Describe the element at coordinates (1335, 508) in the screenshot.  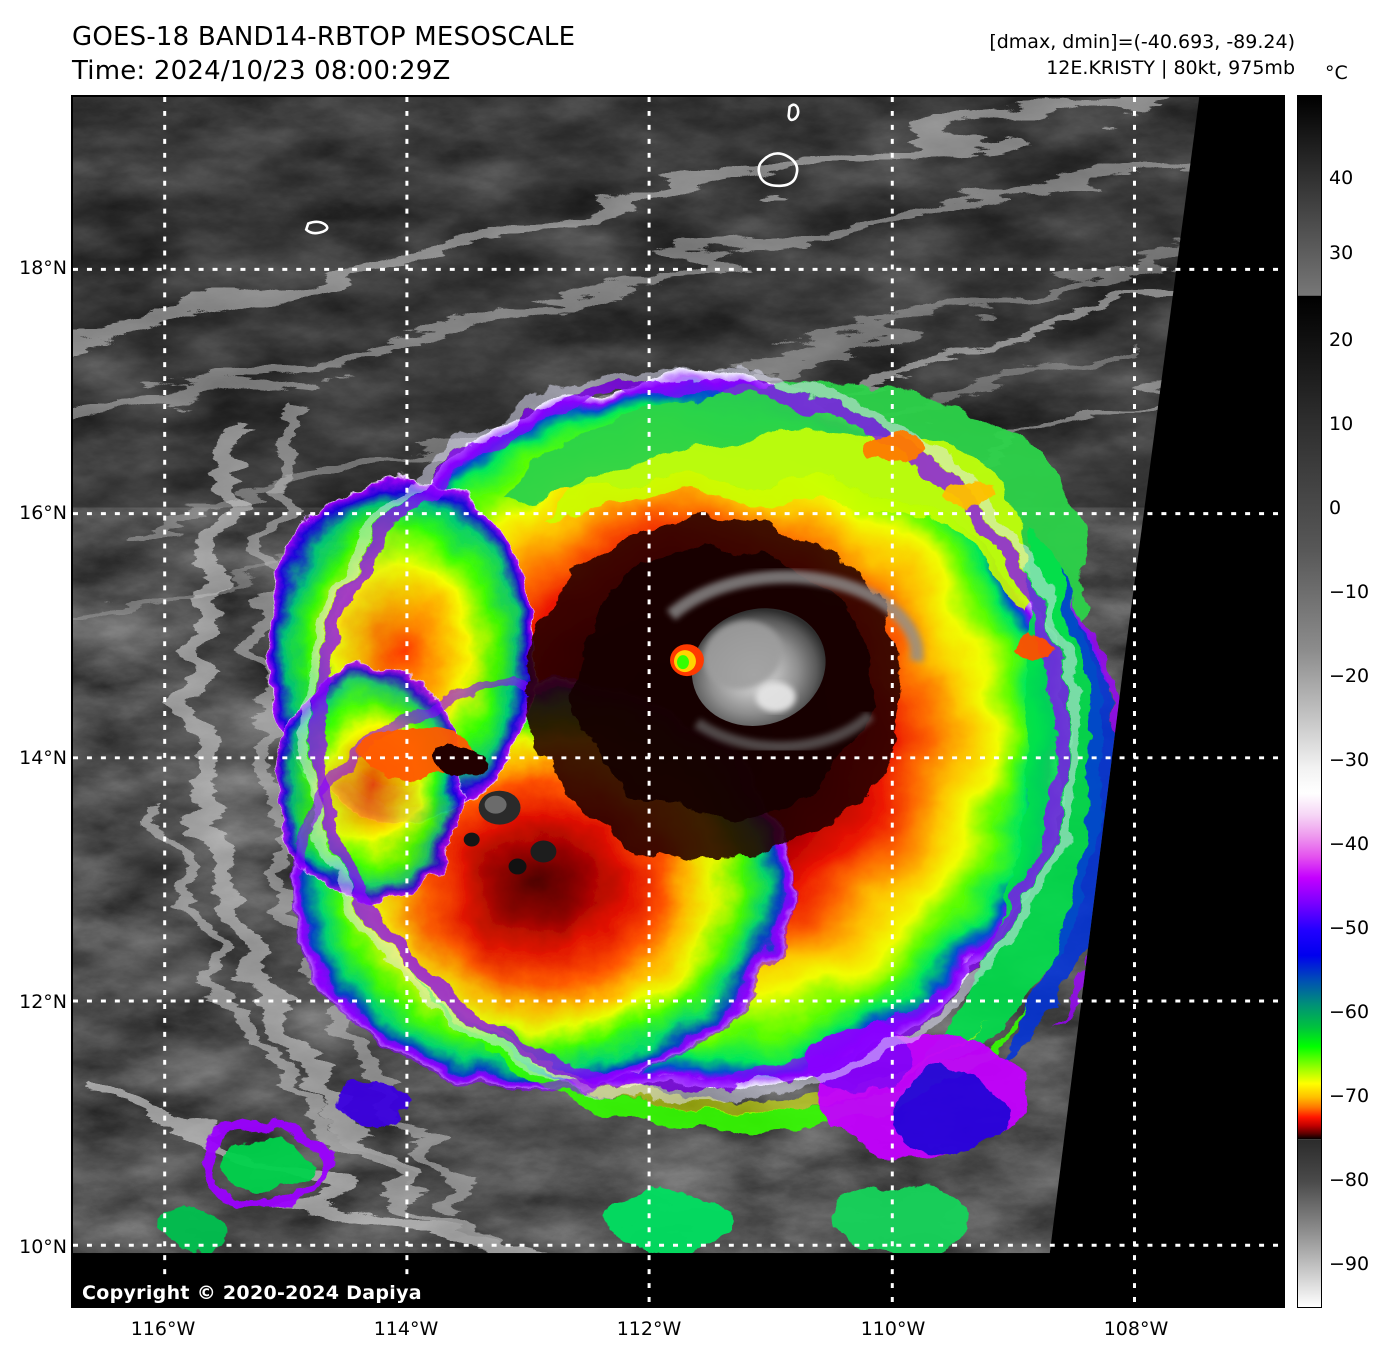
I see `colorbar-tick-0: 0` at that location.